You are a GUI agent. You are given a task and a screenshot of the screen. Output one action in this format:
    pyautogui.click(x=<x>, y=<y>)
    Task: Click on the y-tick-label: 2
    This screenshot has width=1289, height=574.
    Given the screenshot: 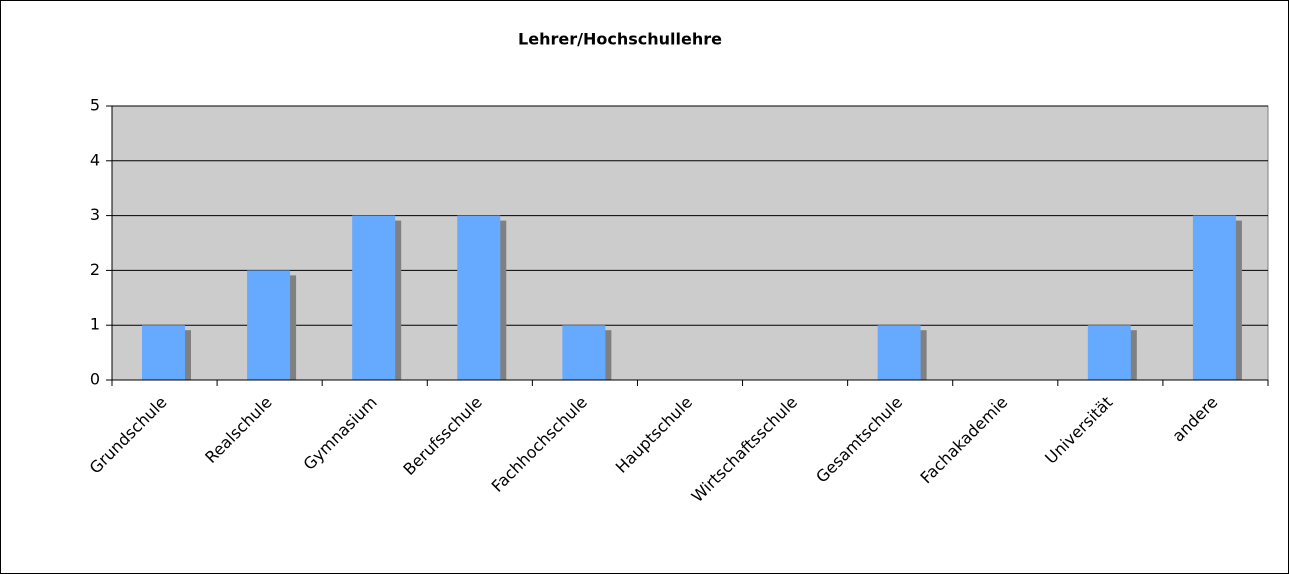 What is the action you would take?
    pyautogui.click(x=95, y=269)
    